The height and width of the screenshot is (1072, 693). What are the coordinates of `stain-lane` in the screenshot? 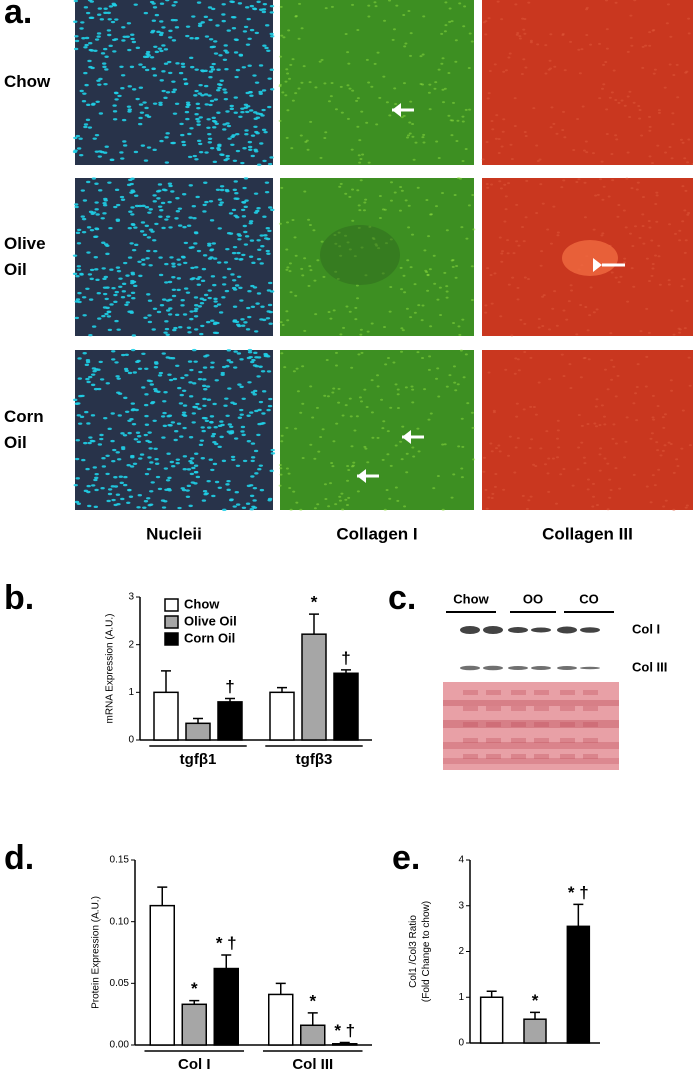 It's located at (518, 756).